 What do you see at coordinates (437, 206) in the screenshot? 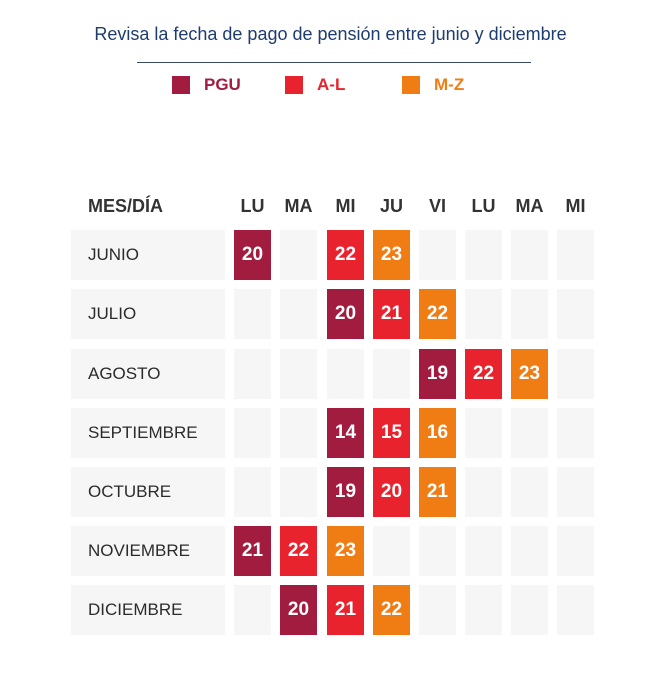
I see `header-day: VI` at bounding box center [437, 206].